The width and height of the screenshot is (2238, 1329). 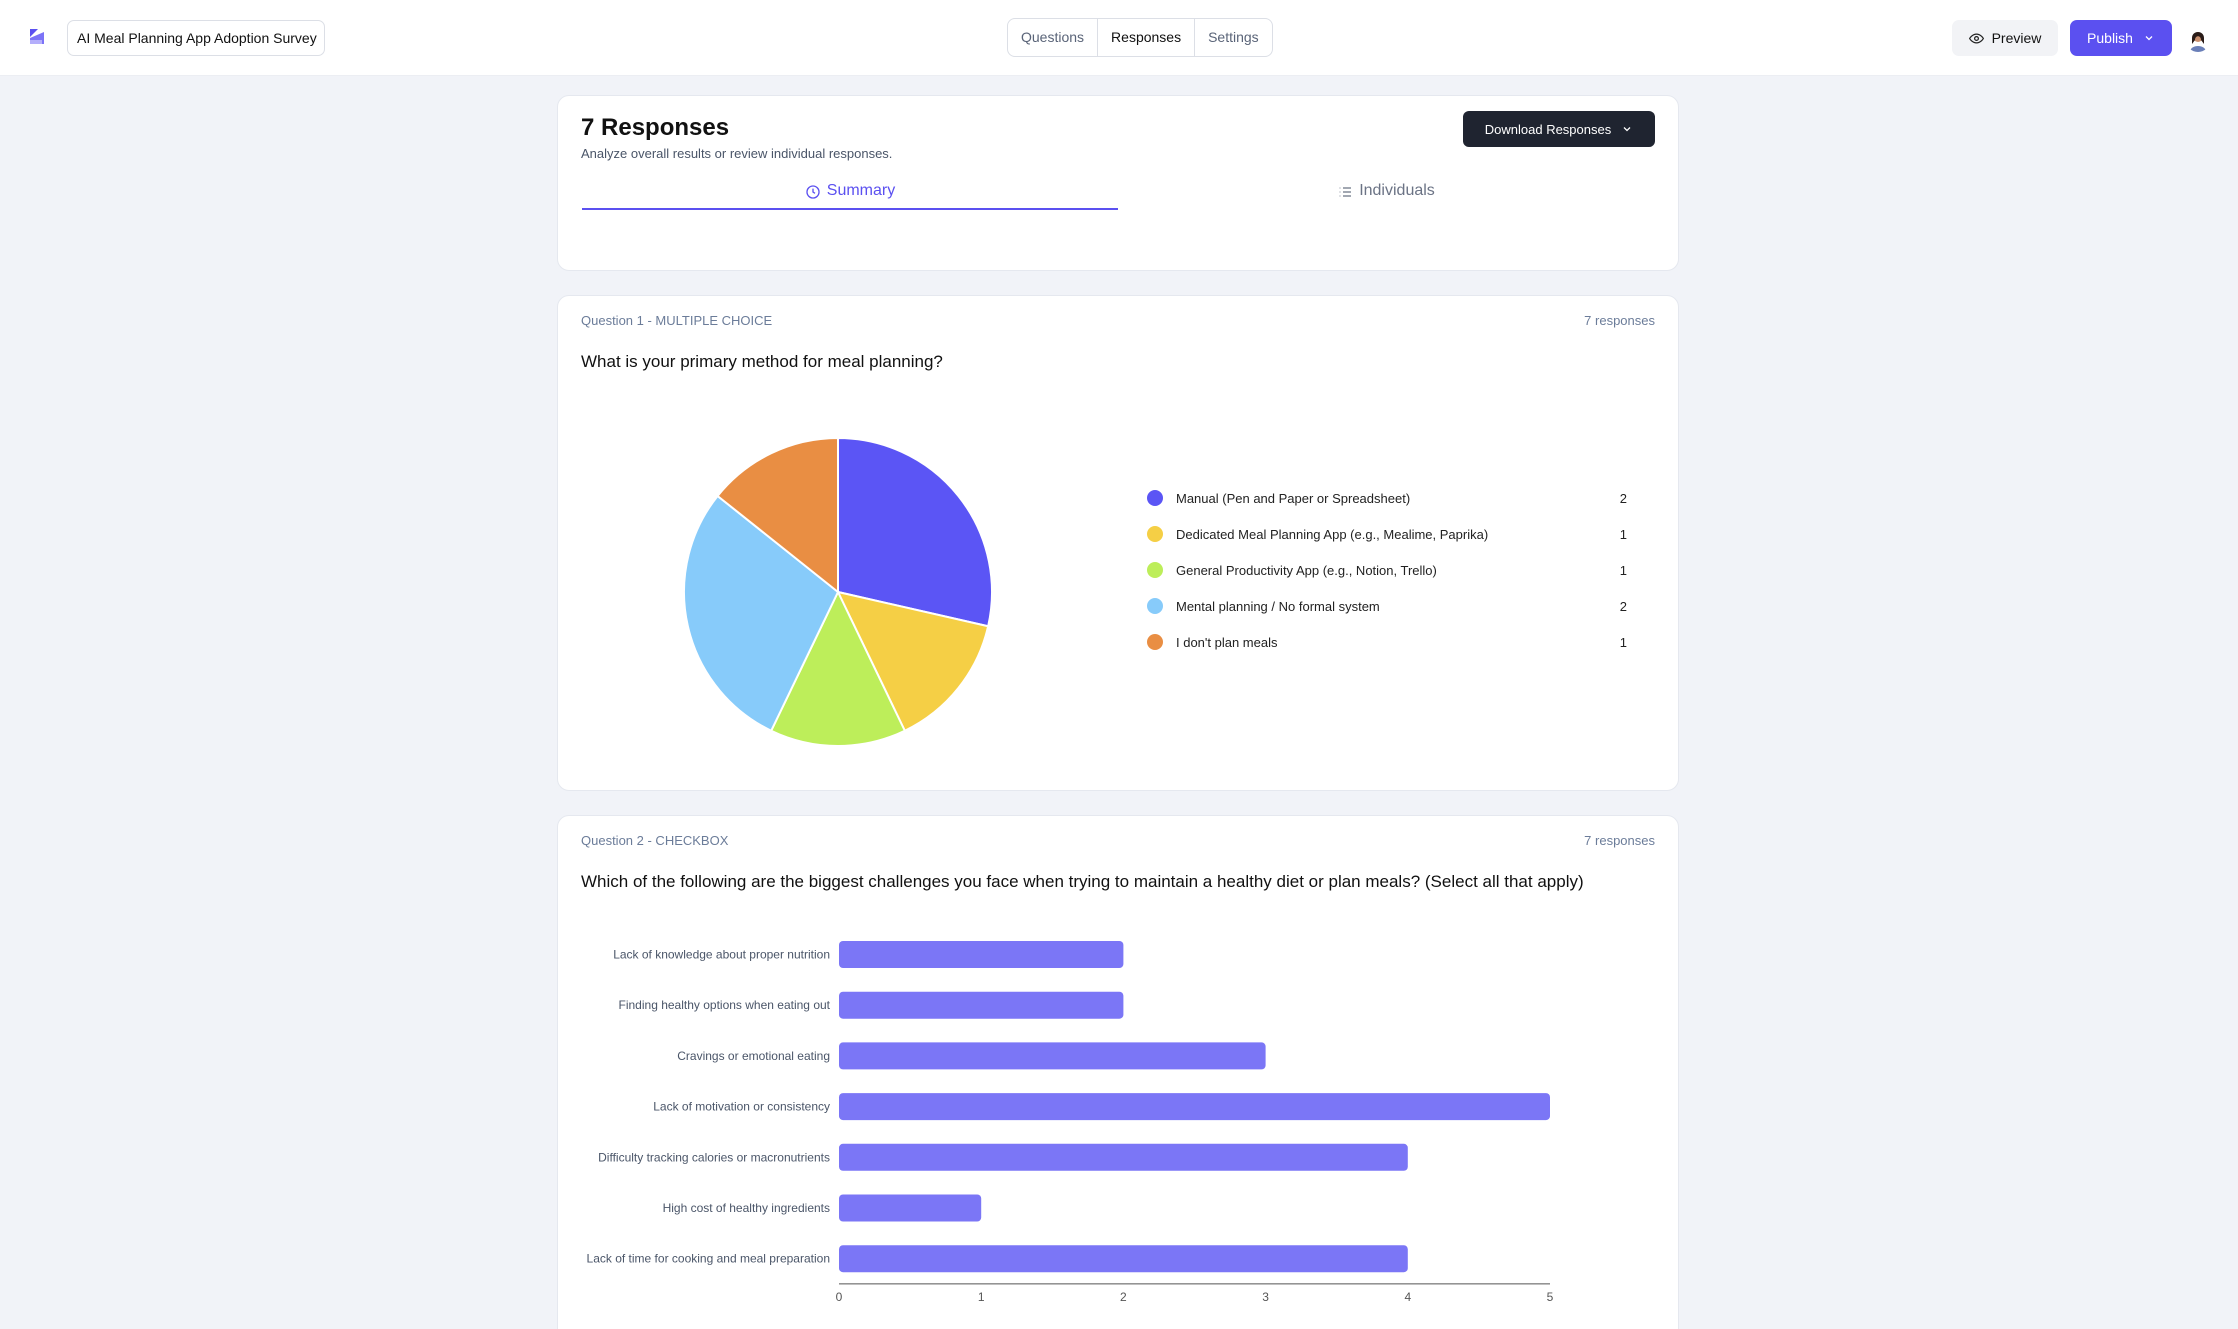 I want to click on pie-chart, so click(x=838, y=591).